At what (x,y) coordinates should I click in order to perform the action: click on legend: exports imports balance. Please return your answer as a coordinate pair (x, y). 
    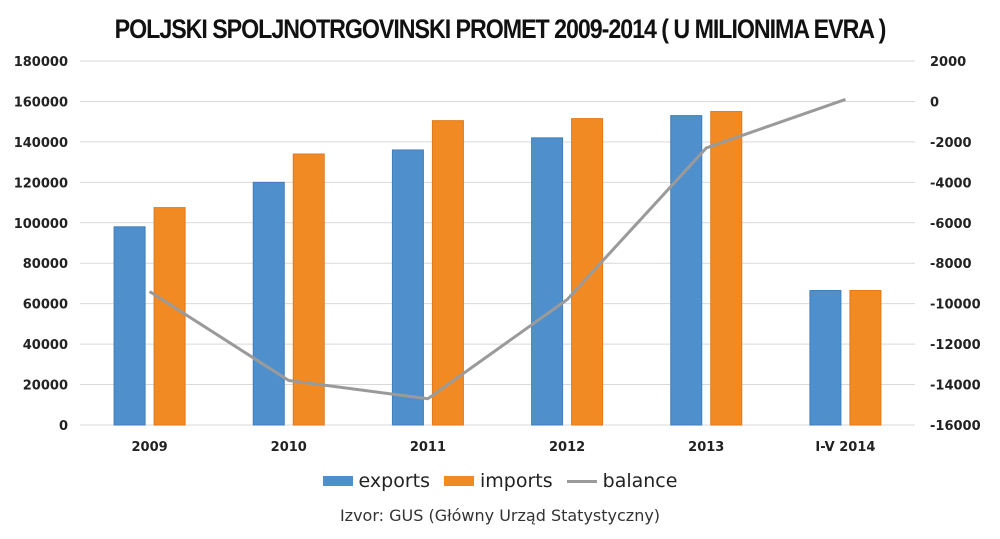
    Looking at the image, I should click on (500, 481).